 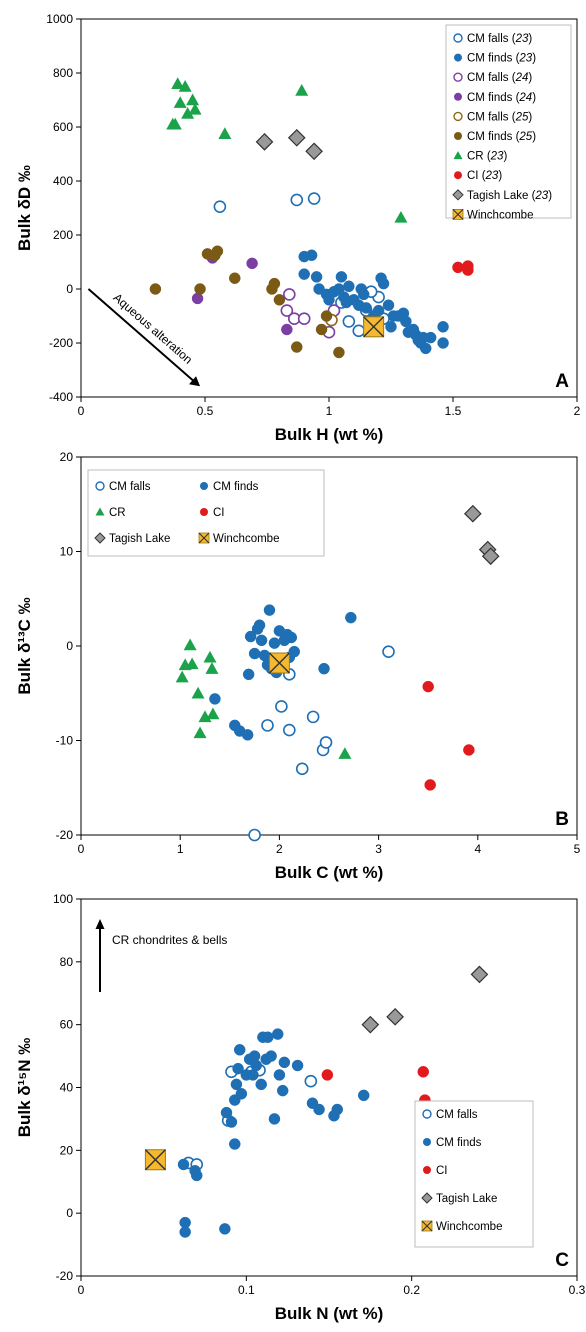 What do you see at coordinates (61, 343) in the screenshot?
I see `y-tick-label: -200` at bounding box center [61, 343].